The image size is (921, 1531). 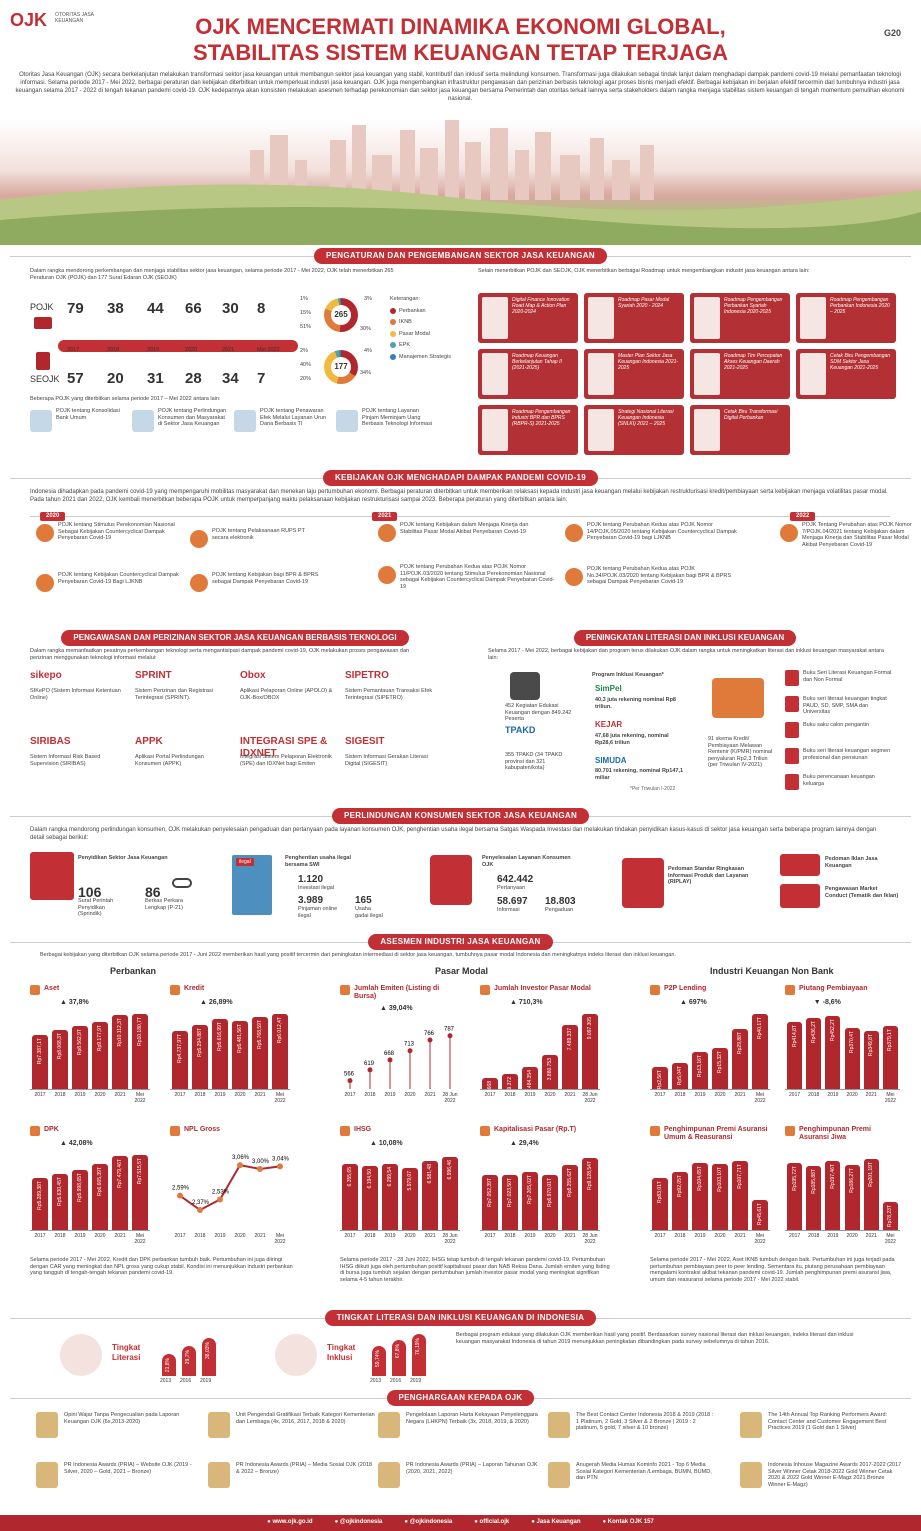 What do you see at coordinates (490, 1090) in the screenshot?
I see `chart-bar: 1.122.668` at bounding box center [490, 1090].